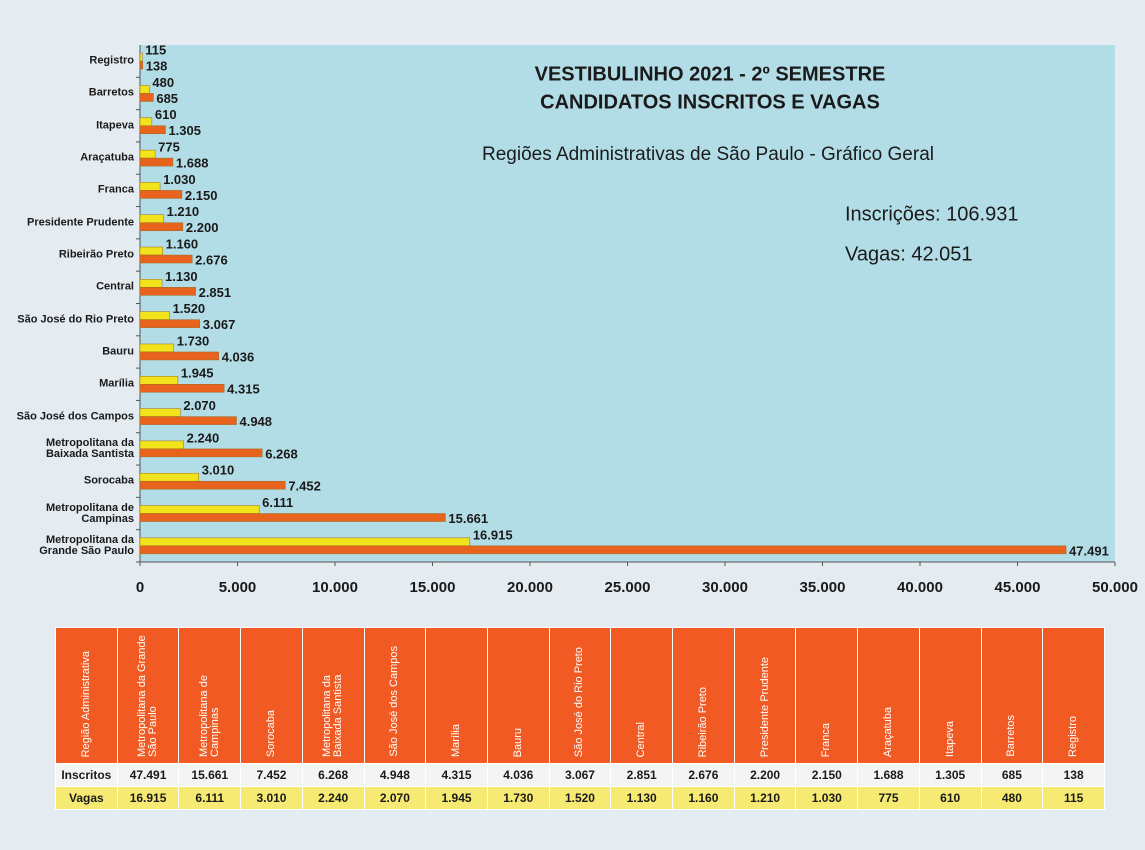 This screenshot has width=1145, height=850. Describe the element at coordinates (140, 587) in the screenshot. I see `x-tick-label: 0` at that location.